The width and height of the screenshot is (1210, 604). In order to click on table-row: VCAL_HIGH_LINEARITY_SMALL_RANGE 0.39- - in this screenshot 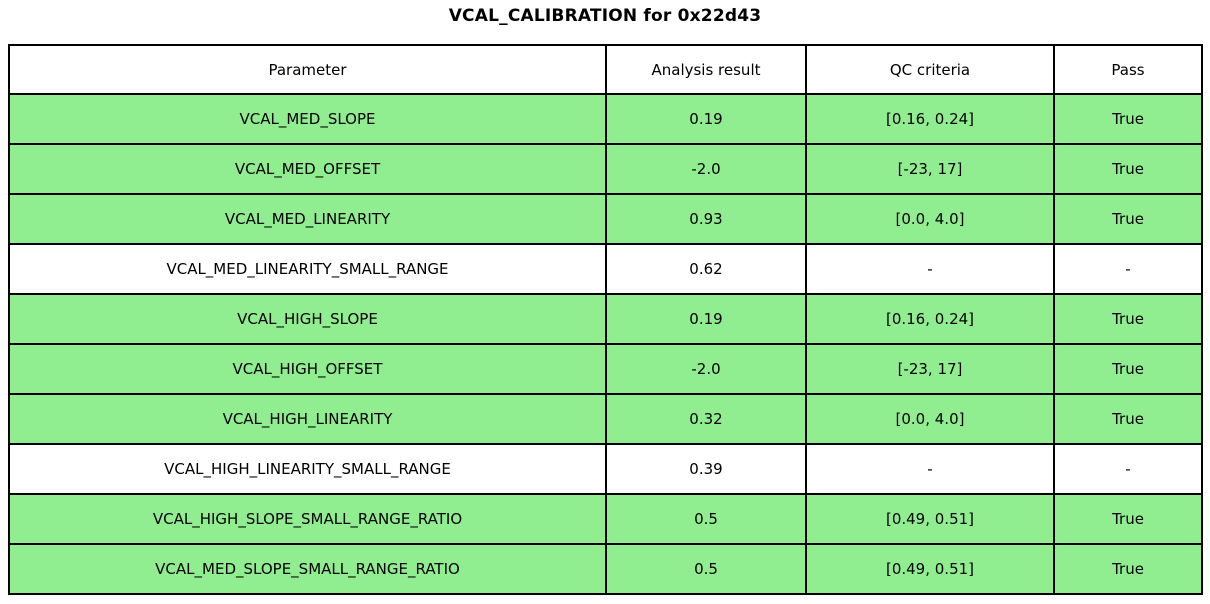, I will do `click(605, 469)`.